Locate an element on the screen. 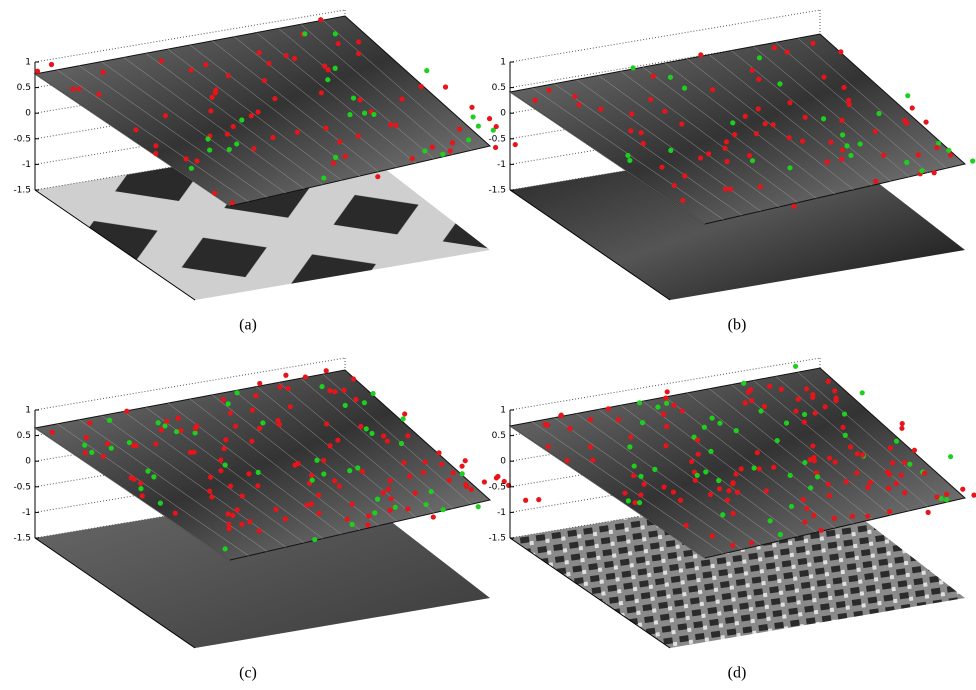  panel-caption: (b) is located at coordinates (737, 325).